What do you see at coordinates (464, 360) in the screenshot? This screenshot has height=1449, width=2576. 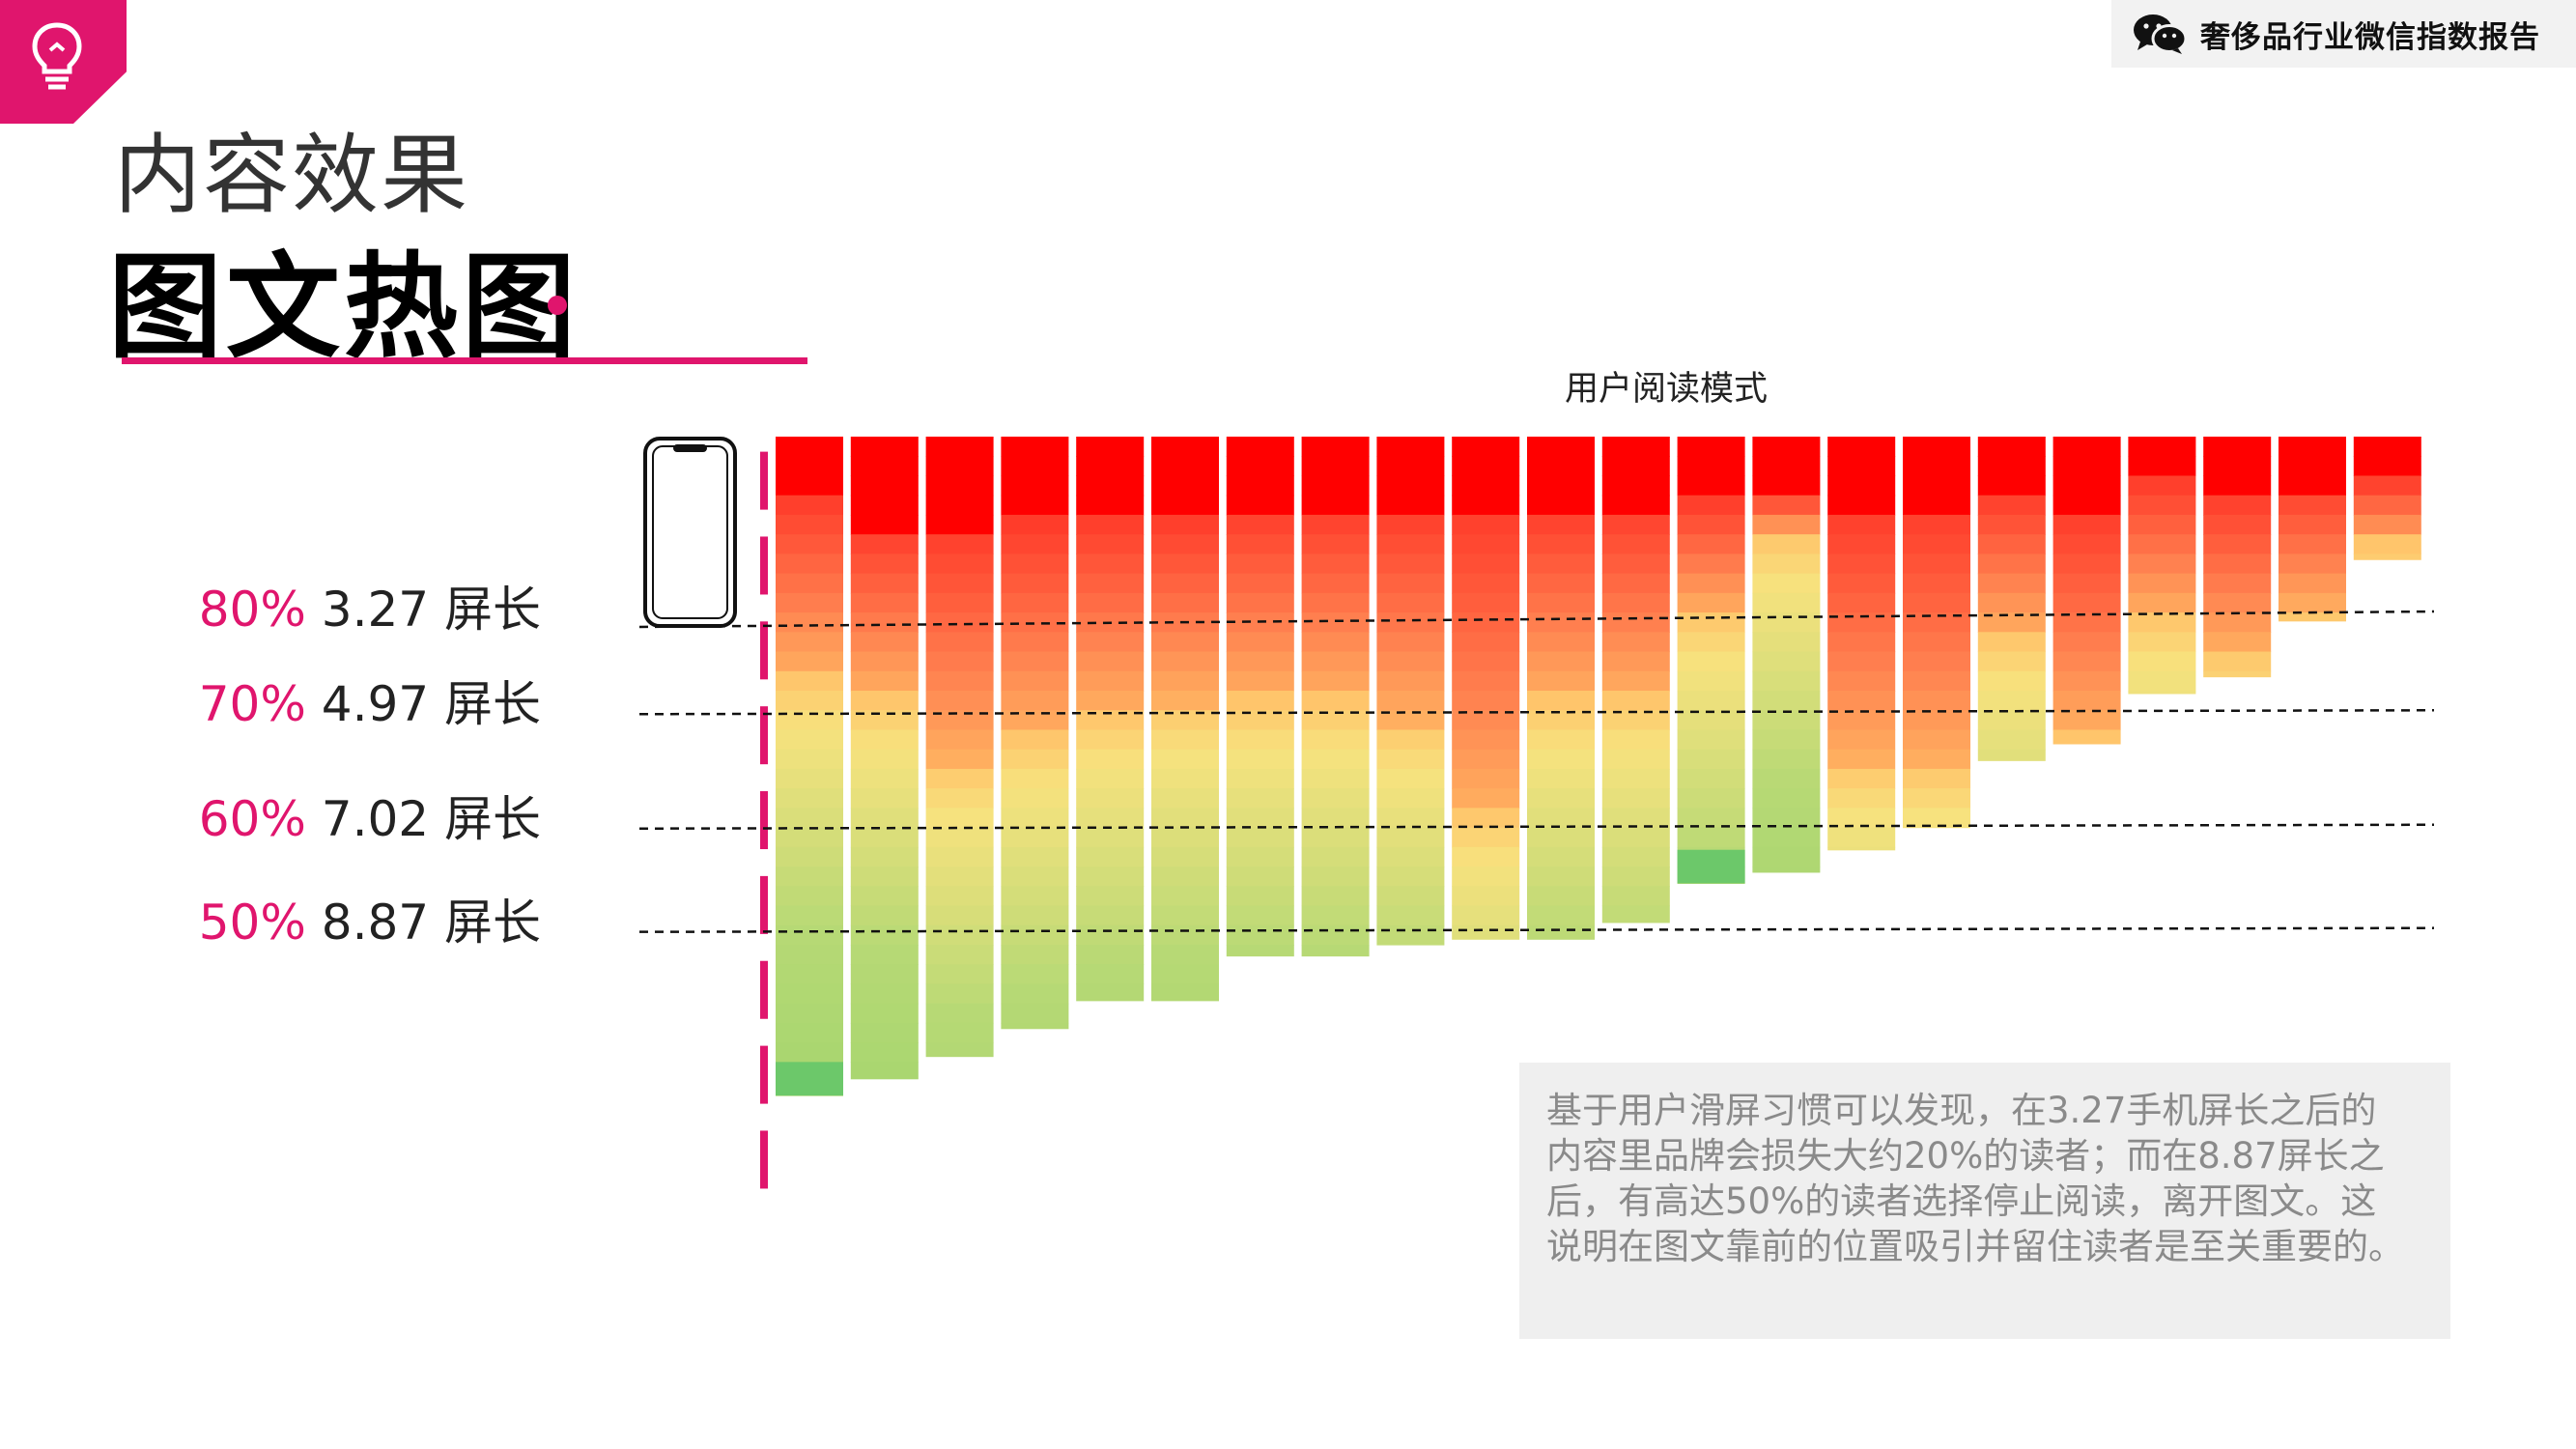 I see `title-underline` at bounding box center [464, 360].